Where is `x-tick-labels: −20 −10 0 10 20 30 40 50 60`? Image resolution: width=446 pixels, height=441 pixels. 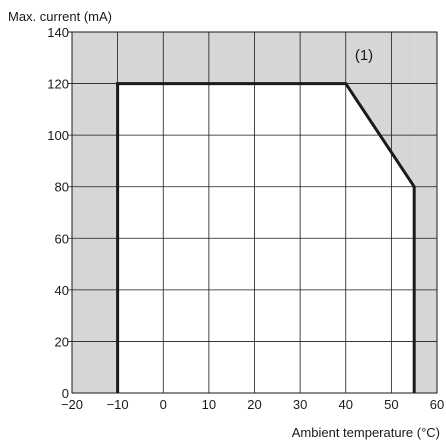 x-tick-labels: −20 −10 0 10 20 30 40 50 60 is located at coordinates (252, 404).